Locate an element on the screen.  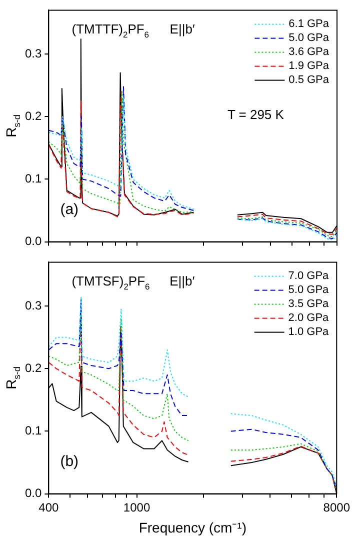
legend-label: 2.0 GPa is located at coordinates (309, 318).